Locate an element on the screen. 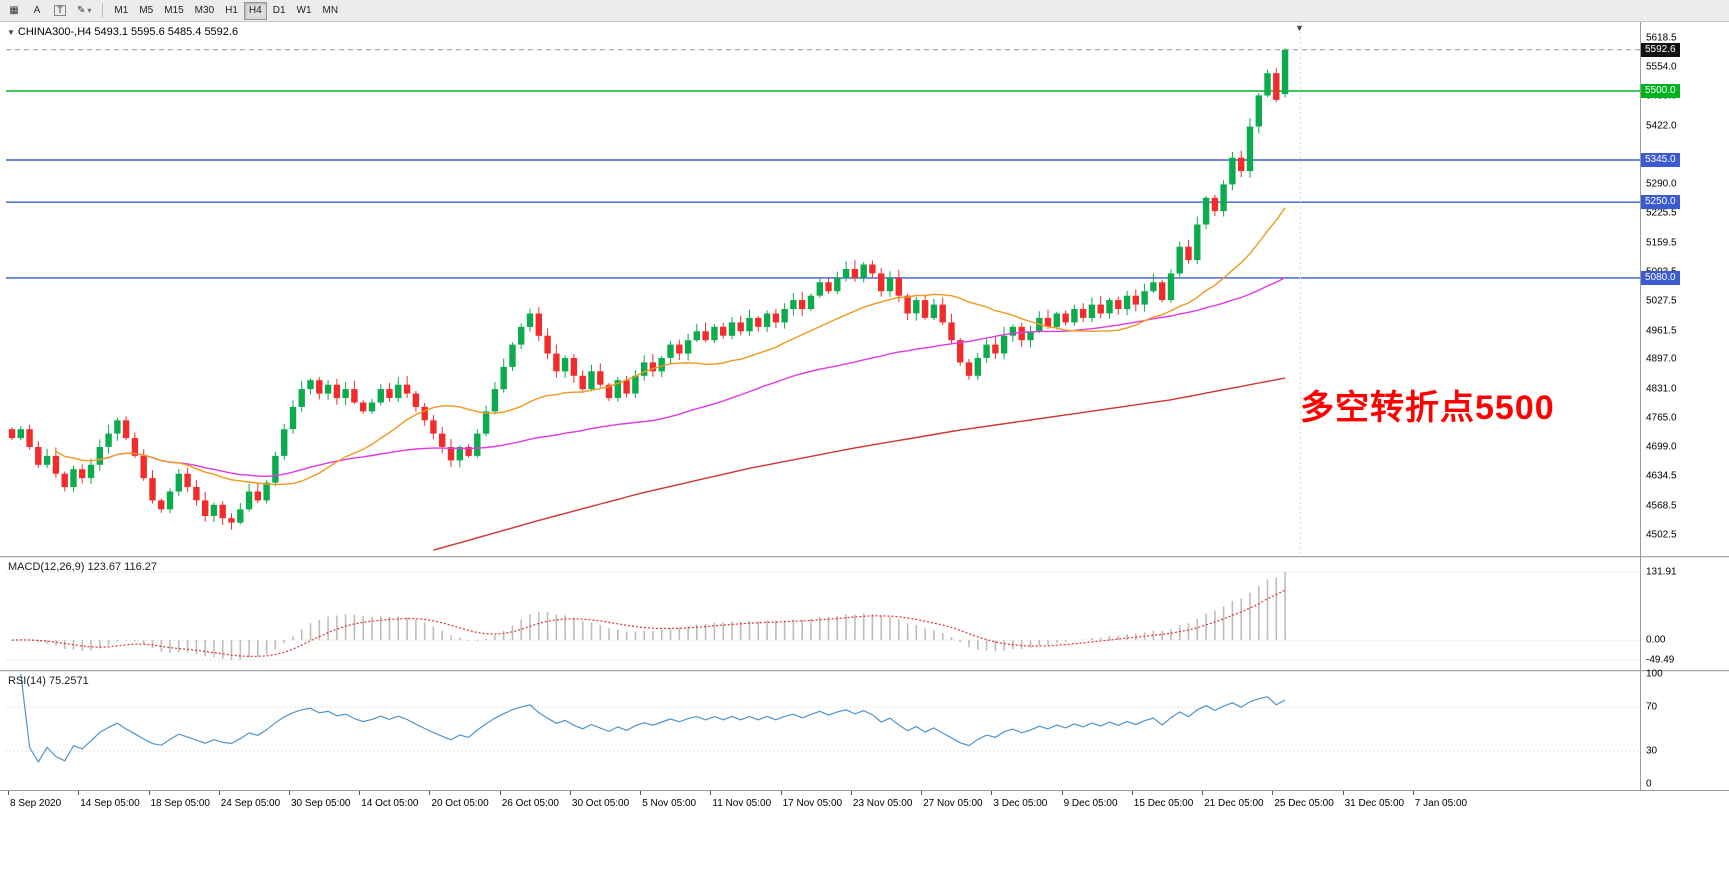 The height and width of the screenshot is (892, 1729). time-axis-label: 30 Sep 05:00 is located at coordinates (321, 803).